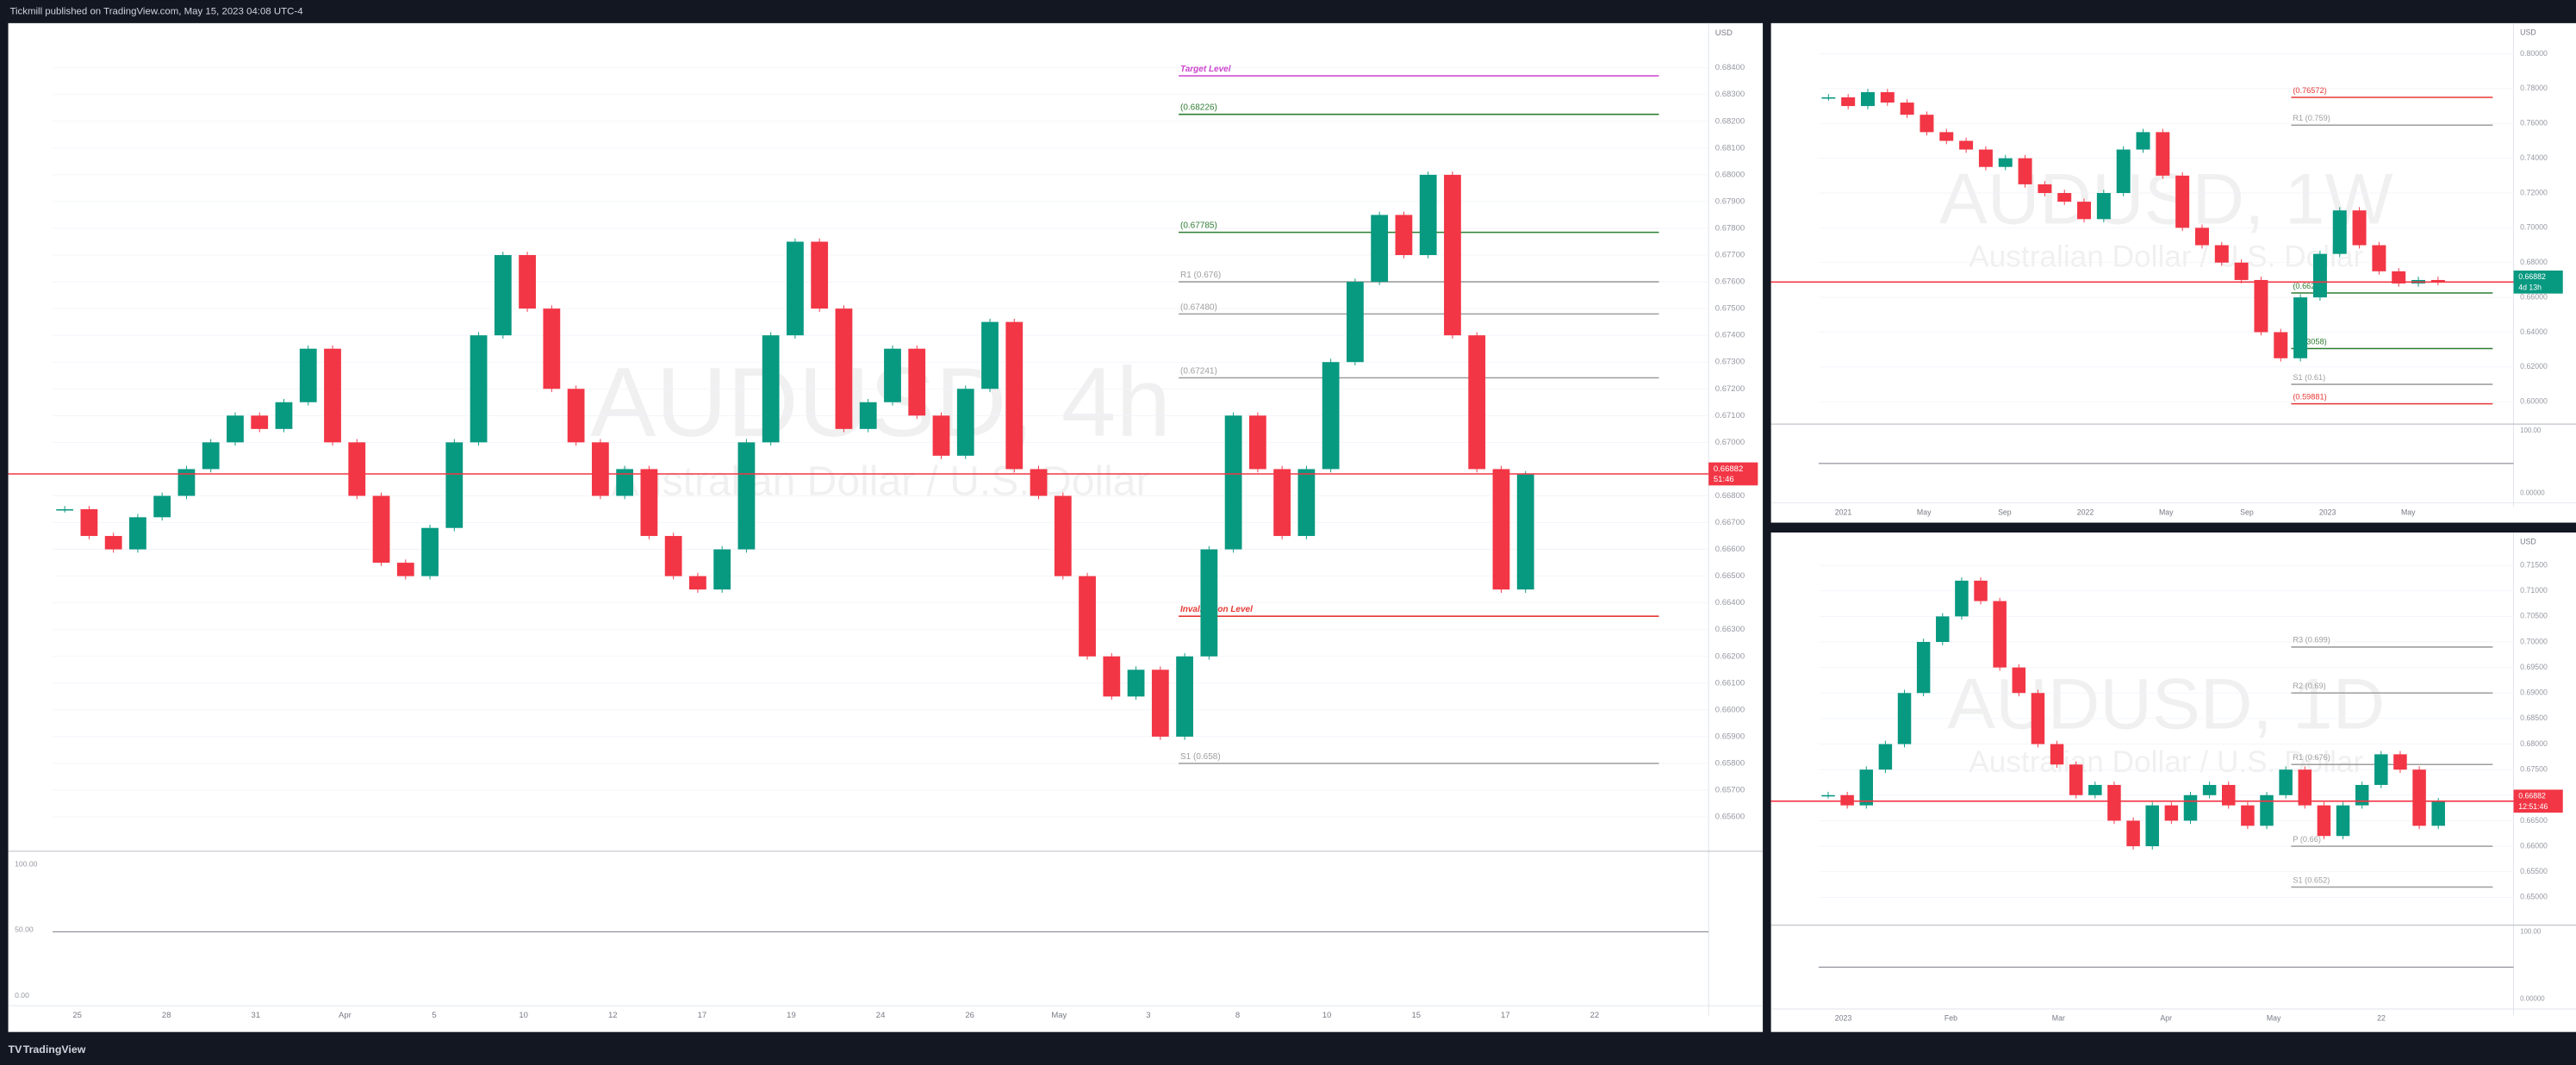 The width and height of the screenshot is (2576, 1065). Describe the element at coordinates (2166, 1018) in the screenshot. I see `x-tick-label: Apr` at that location.